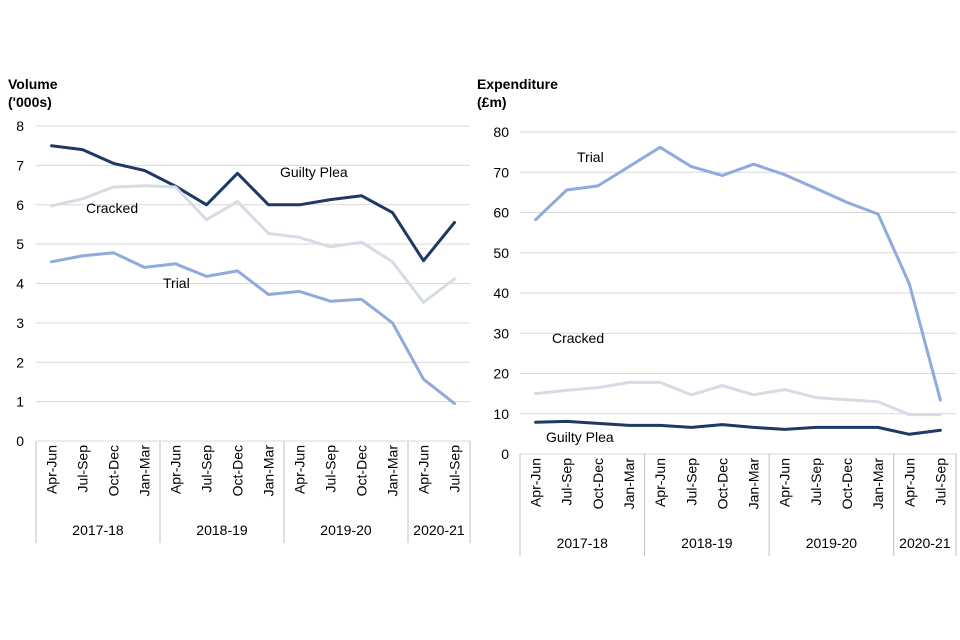 This screenshot has height=640, width=960. What do you see at coordinates (20, 205) in the screenshot?
I see `y-tick-label: 6` at bounding box center [20, 205].